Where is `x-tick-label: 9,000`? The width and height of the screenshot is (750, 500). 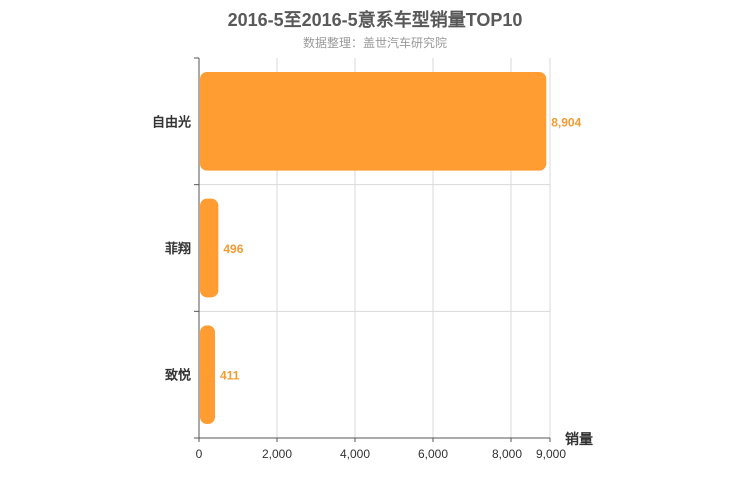
x-tick-label: 9,000 is located at coordinates (551, 454).